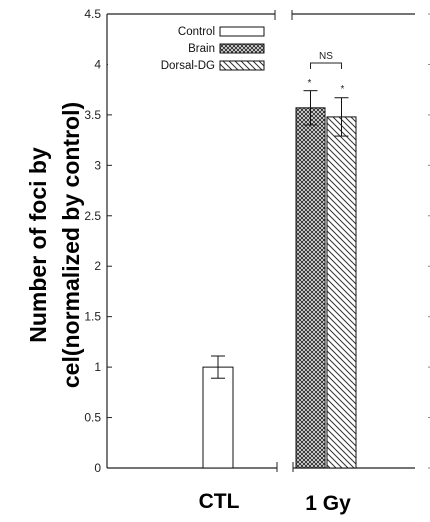 This screenshot has width=430, height=522. Describe the element at coordinates (38, 245) in the screenshot. I see `y-axis-title-line-1: Number of foci by` at that location.